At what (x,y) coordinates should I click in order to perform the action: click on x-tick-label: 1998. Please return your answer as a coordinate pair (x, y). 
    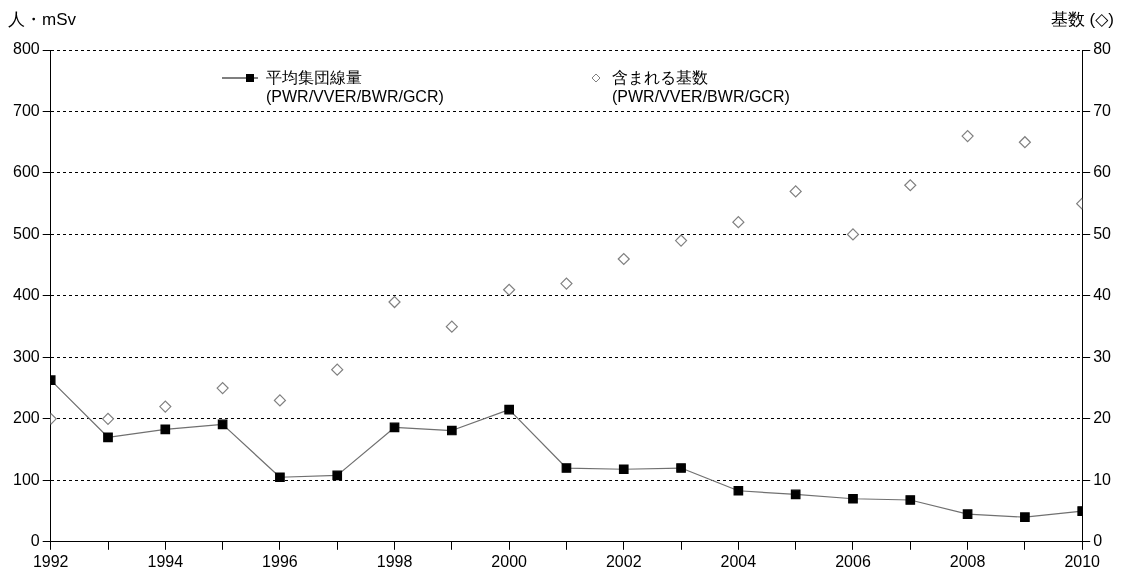
    Looking at the image, I should click on (394, 561).